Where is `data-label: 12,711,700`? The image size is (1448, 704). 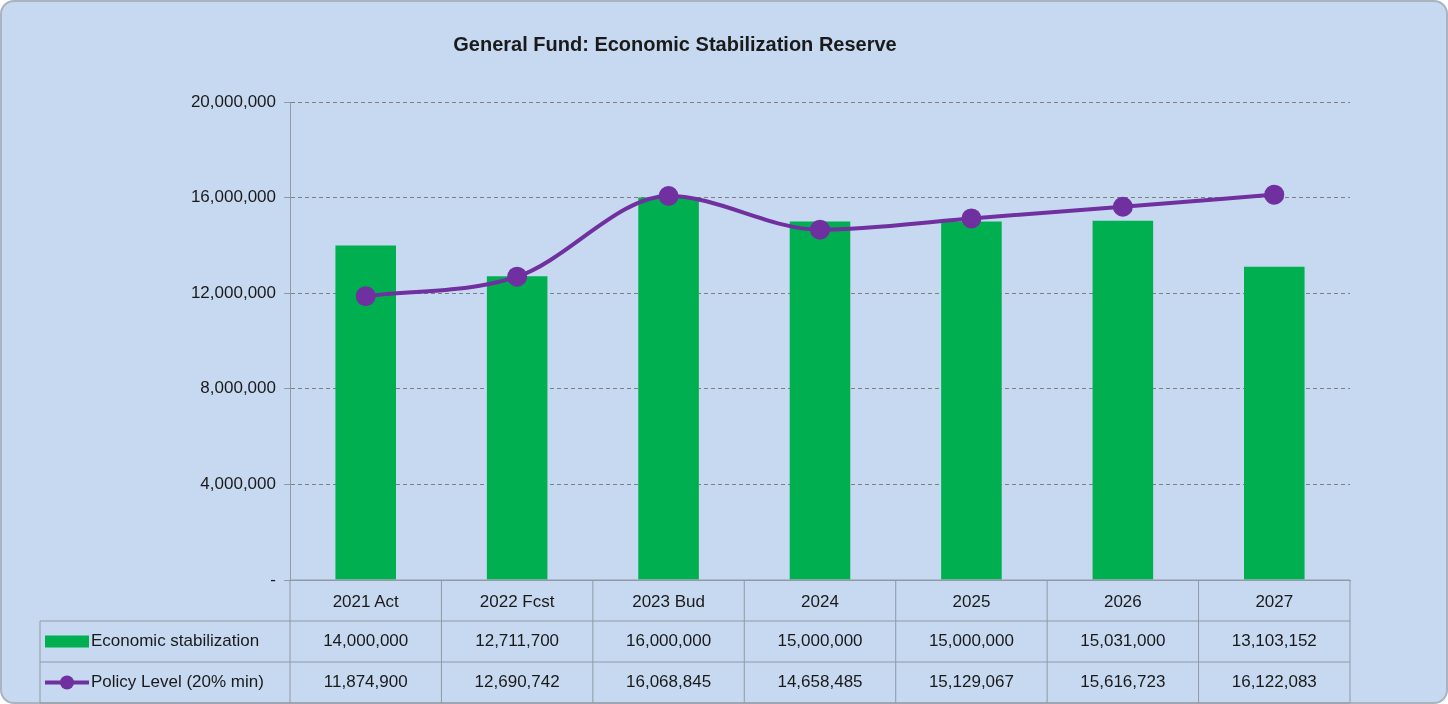
data-label: 12,711,700 is located at coordinates (517, 641).